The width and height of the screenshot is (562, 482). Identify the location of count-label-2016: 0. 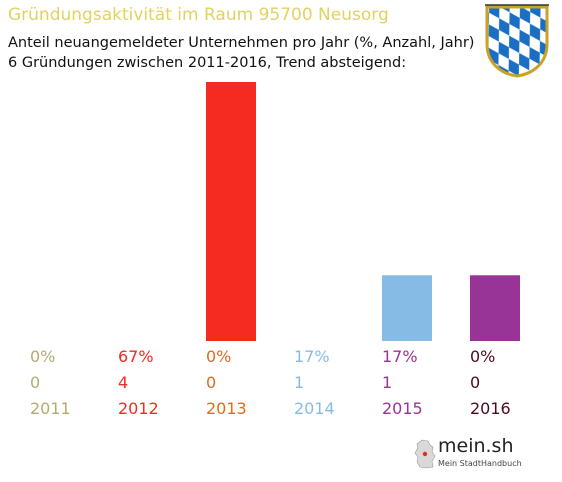
(475, 382).